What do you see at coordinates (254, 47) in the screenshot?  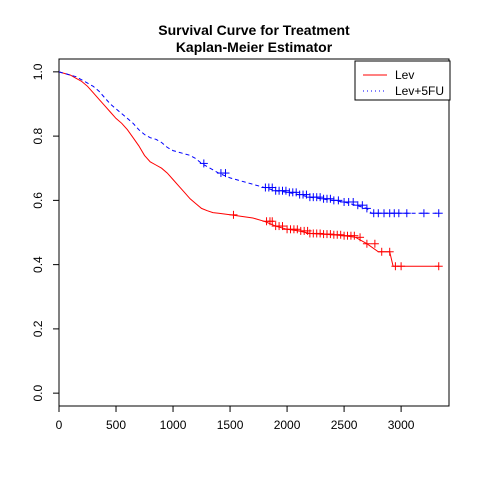 I see `chart-subtitle: Kaplan-Meier Estimator` at bounding box center [254, 47].